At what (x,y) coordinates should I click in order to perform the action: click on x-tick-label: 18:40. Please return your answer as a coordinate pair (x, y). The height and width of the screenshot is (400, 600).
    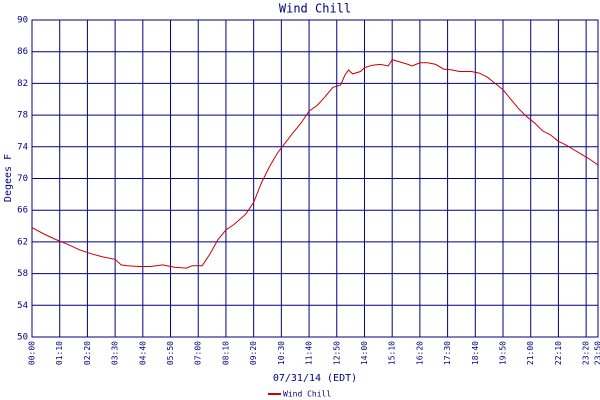
    Looking at the image, I should click on (475, 353).